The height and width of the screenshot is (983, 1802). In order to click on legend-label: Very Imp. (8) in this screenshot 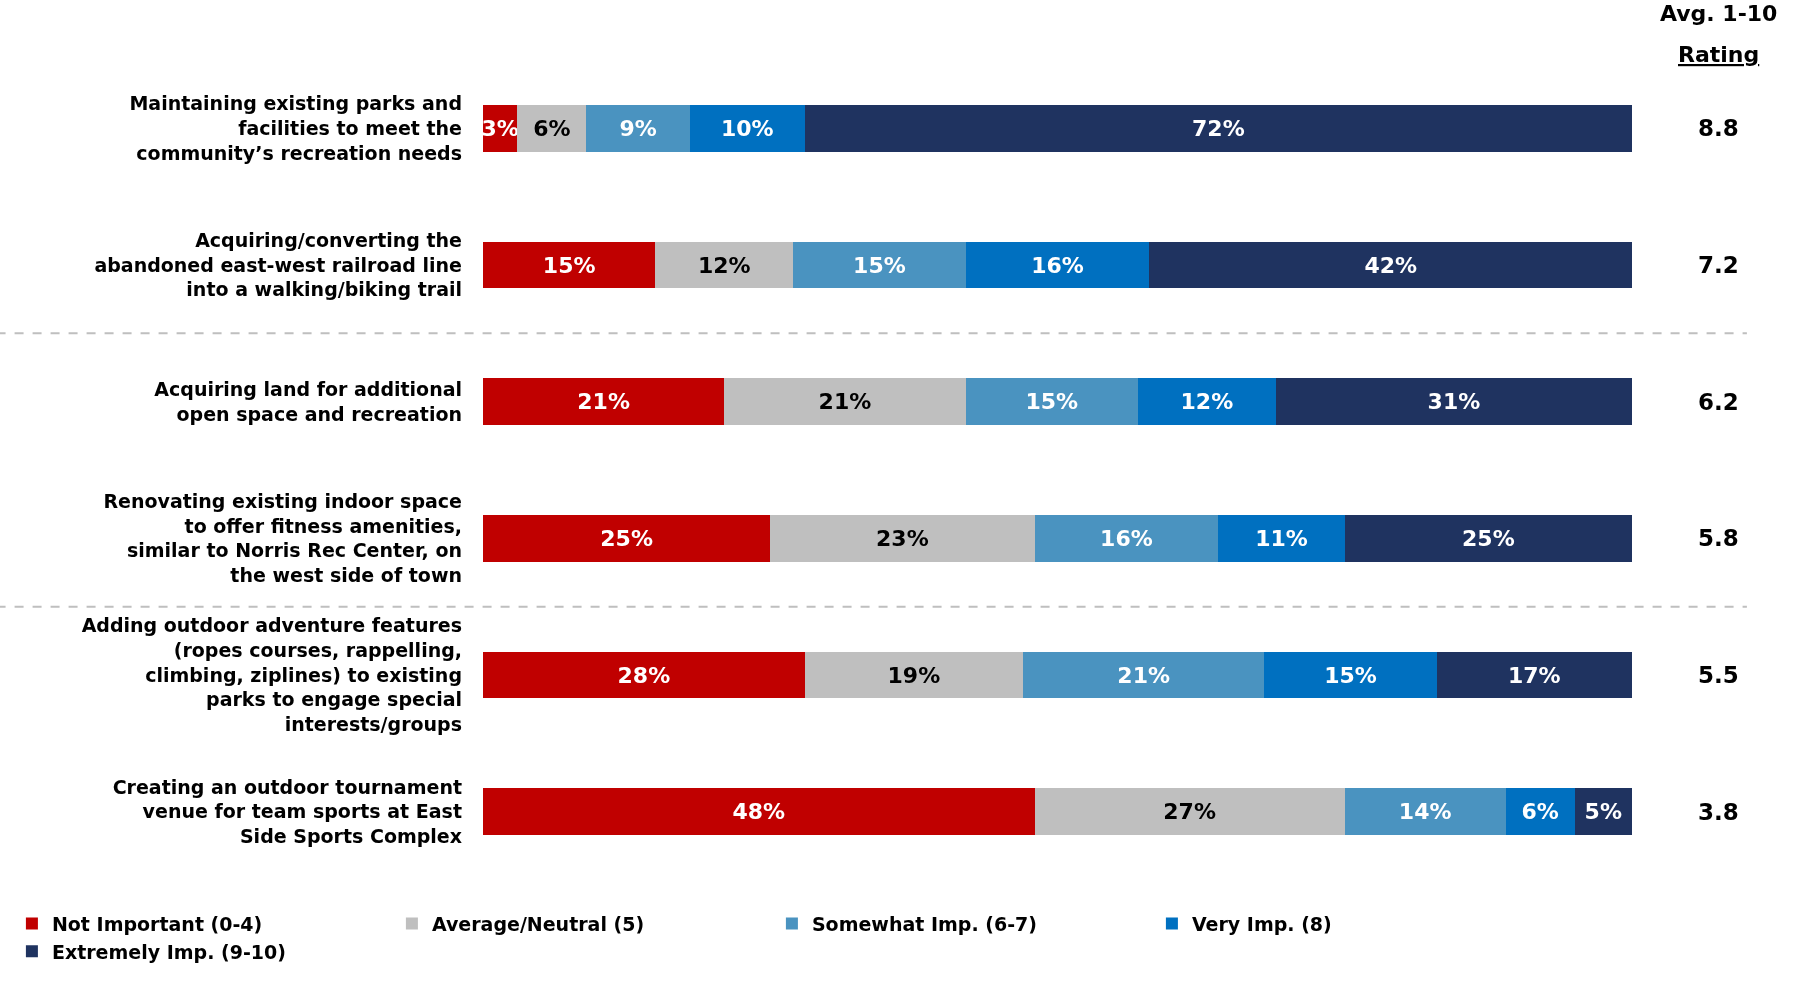, I will do `click(1261, 923)`.